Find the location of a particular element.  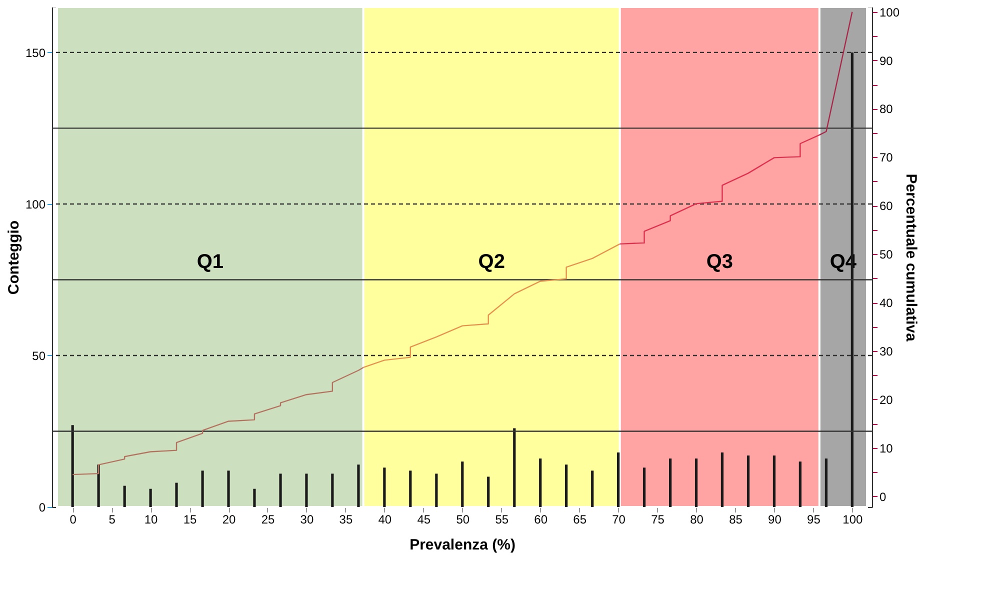

x-tick-label: 35 is located at coordinates (346, 519).